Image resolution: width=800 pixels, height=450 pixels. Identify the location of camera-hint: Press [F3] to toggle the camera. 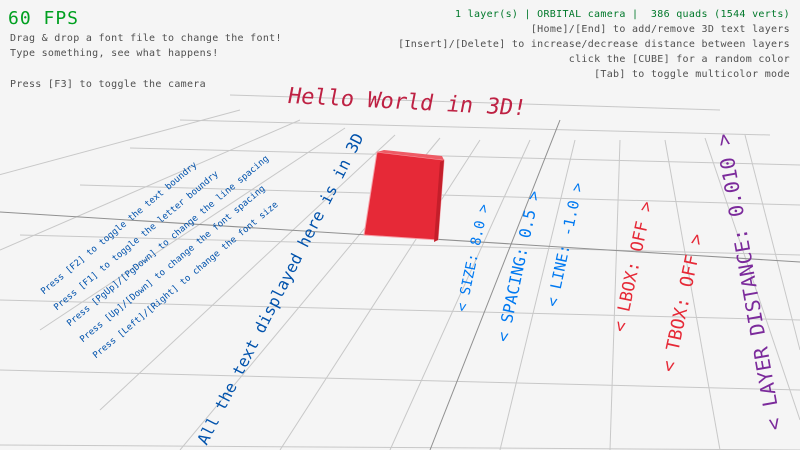
(108, 84).